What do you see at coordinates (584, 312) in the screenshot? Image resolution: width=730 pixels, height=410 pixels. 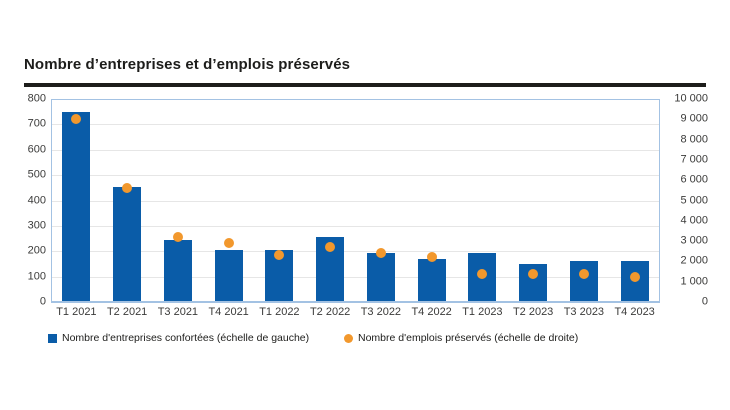 I see `x-axis-tick: T3 2023` at bounding box center [584, 312].